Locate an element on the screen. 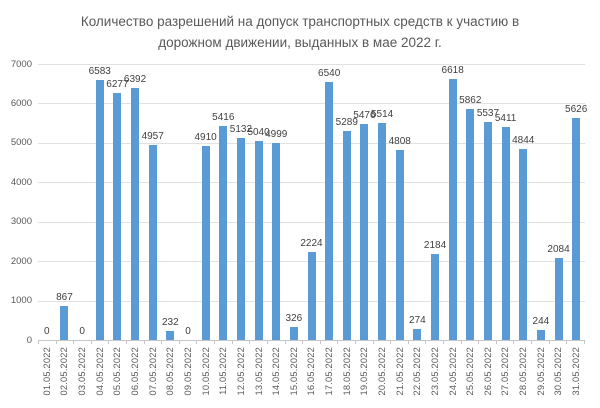  bar-value-label: 6583 is located at coordinates (99, 72).